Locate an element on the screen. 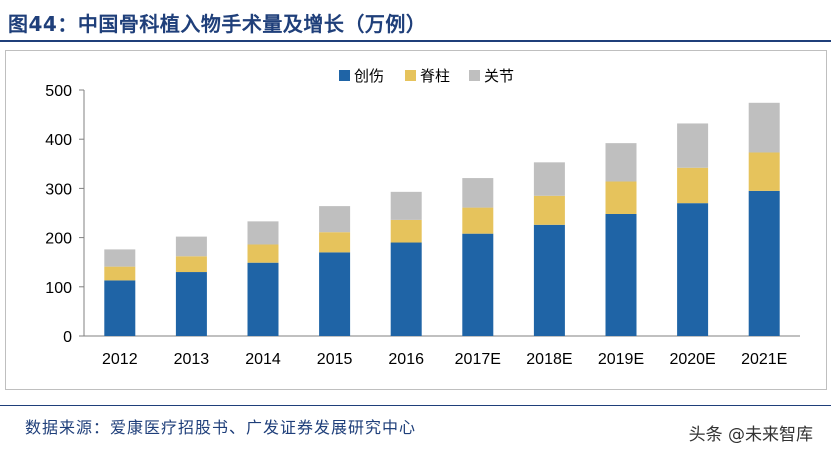 This screenshot has width=831, height=454. x-tick-label: 2012 is located at coordinates (120, 359).